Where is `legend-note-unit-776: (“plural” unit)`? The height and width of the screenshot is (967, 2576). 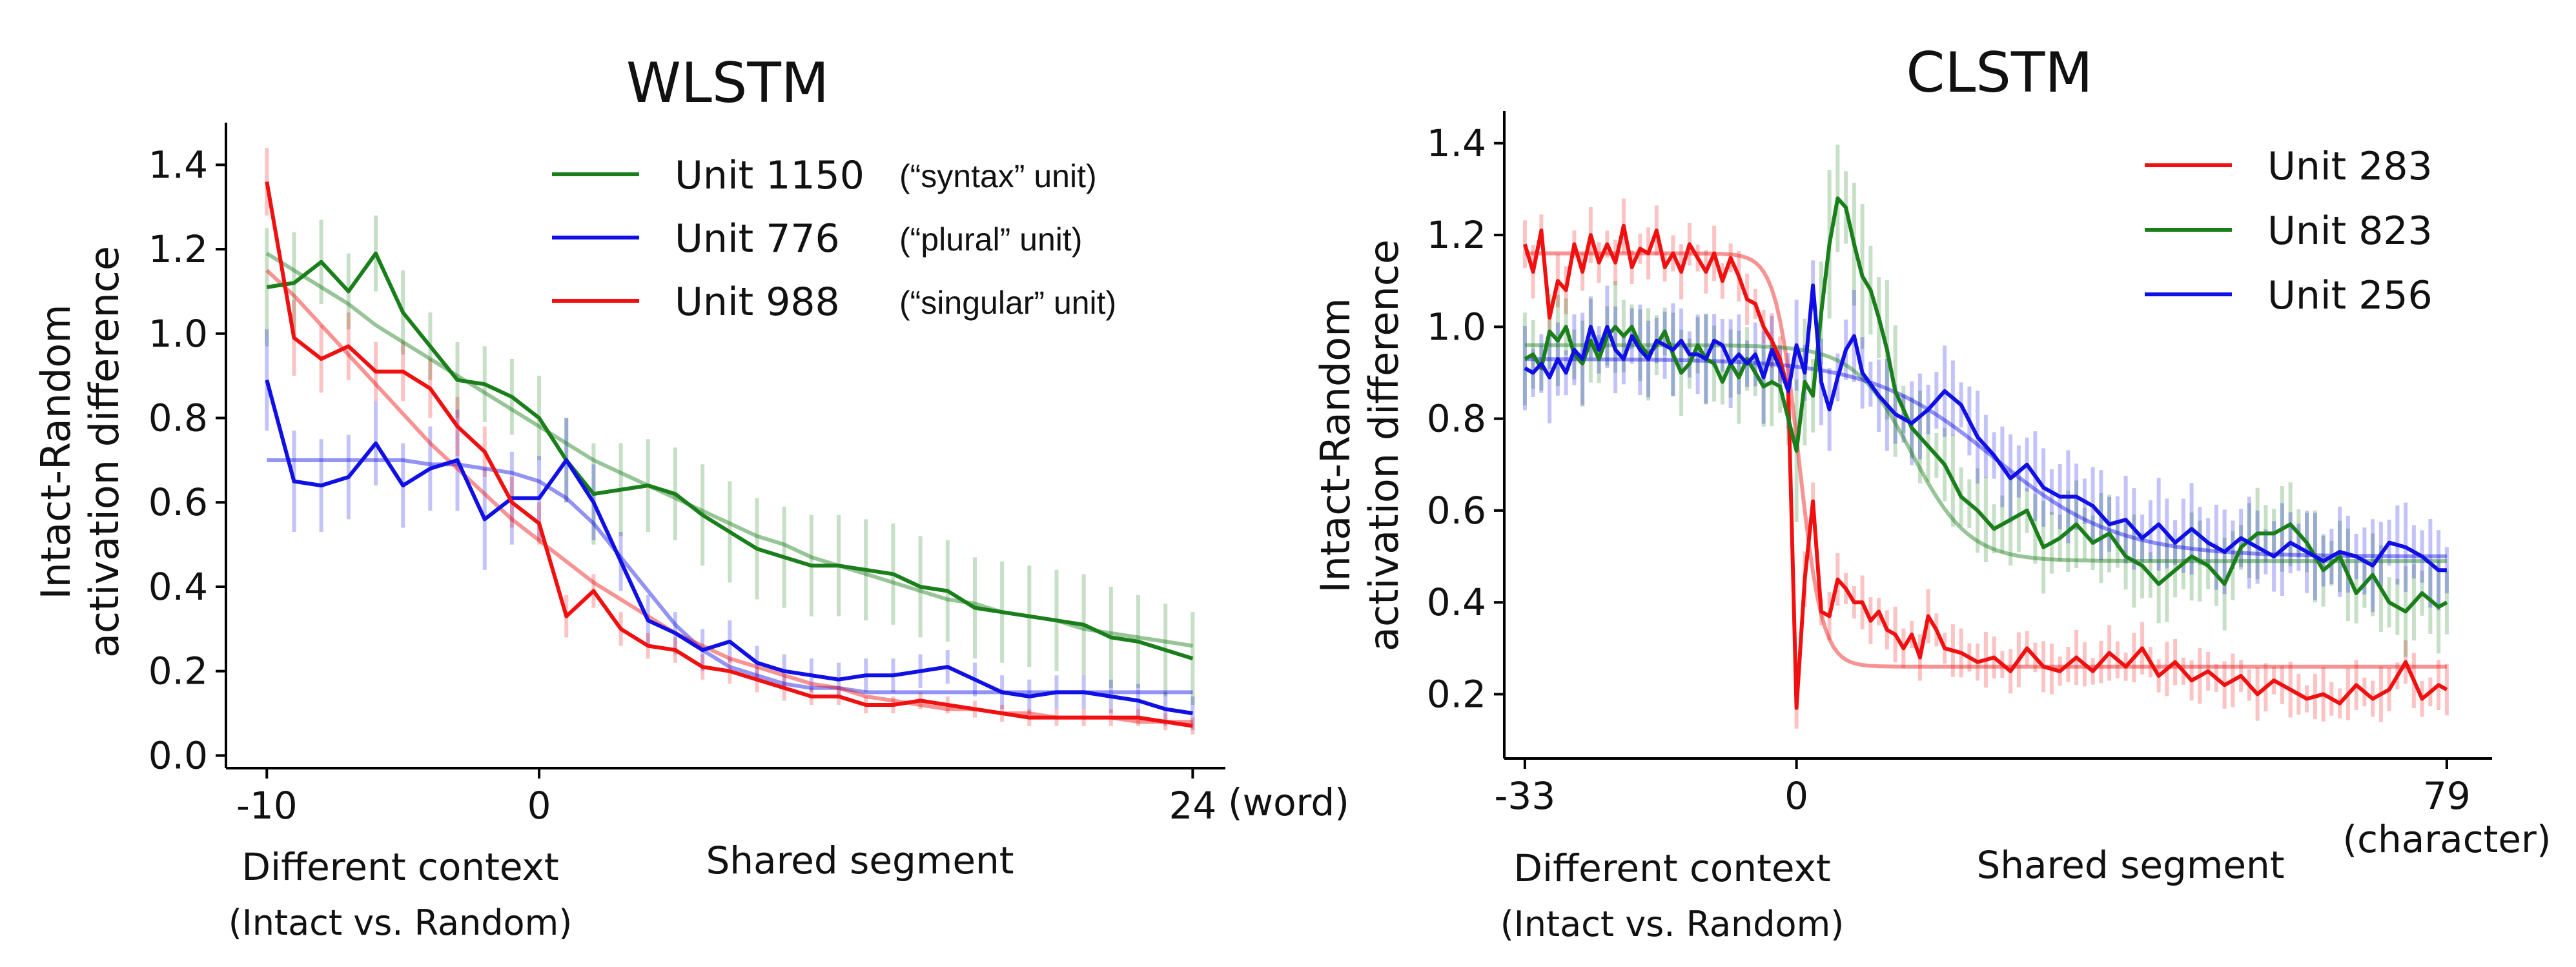
legend-note-unit-776: (“plural” unit) is located at coordinates (991, 239).